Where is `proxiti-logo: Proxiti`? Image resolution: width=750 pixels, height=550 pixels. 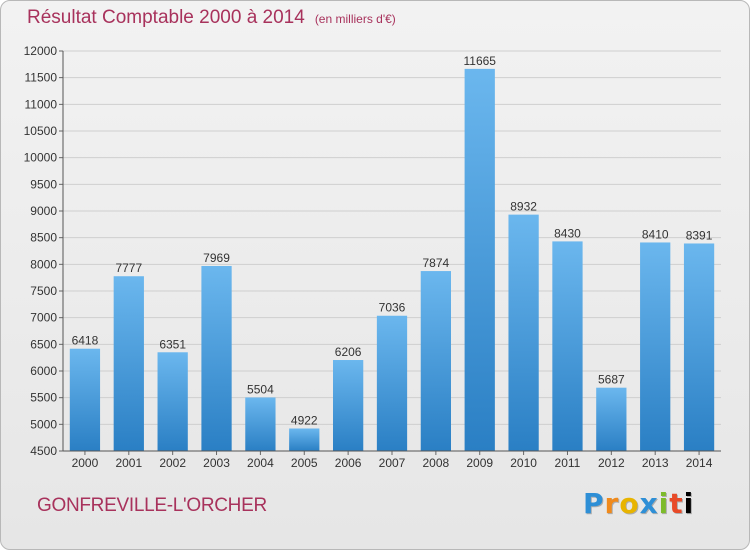
proxiti-logo: Proxiti is located at coordinates (638, 503).